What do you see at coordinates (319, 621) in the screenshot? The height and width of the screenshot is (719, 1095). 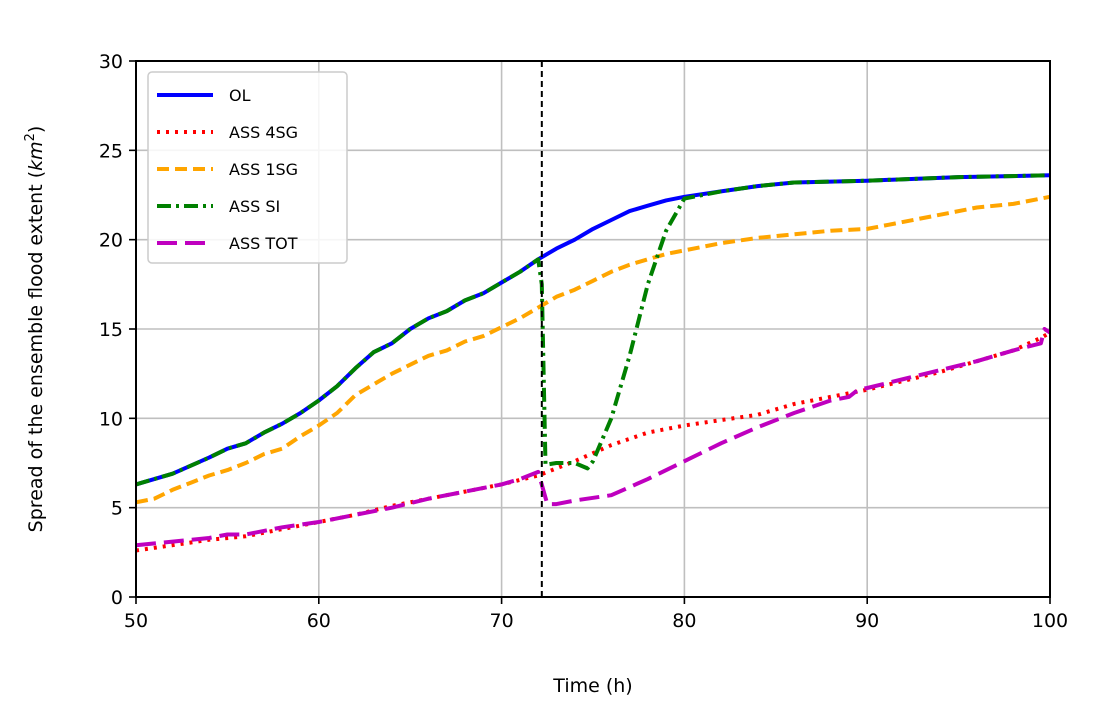 I see `x-tick-label: 60` at bounding box center [319, 621].